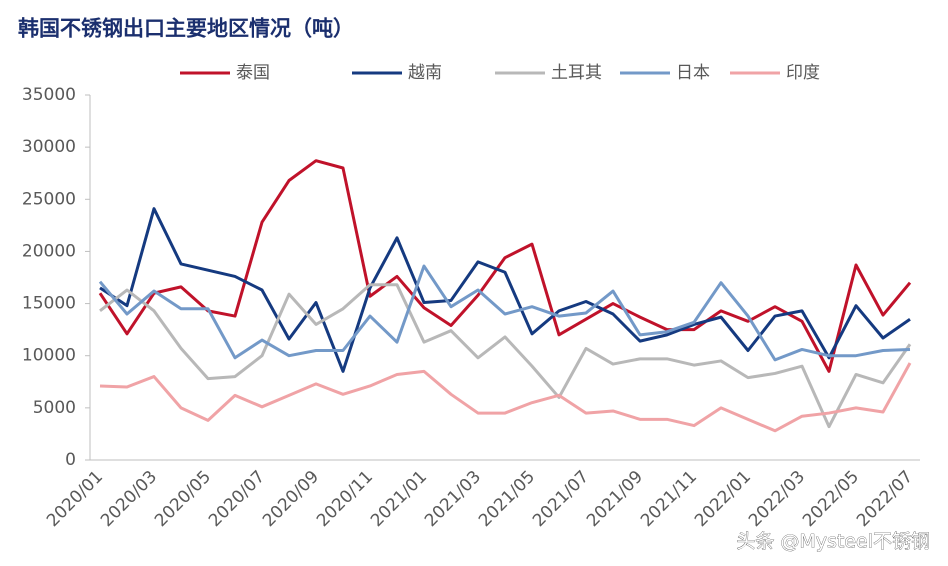 This screenshot has width=948, height=566. Describe the element at coordinates (186, 28) in the screenshot. I see `chart-title: 韩国不锈钢出口主要地区情况（吨）` at that location.